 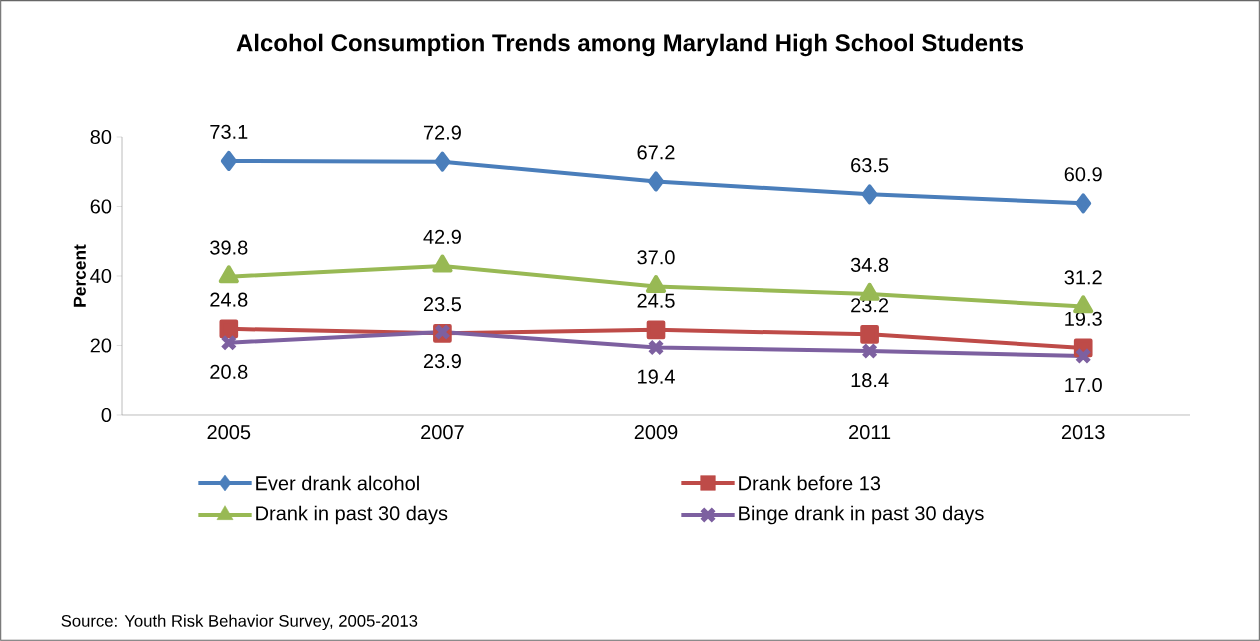 I want to click on data-label: 73.1, so click(x=229, y=131).